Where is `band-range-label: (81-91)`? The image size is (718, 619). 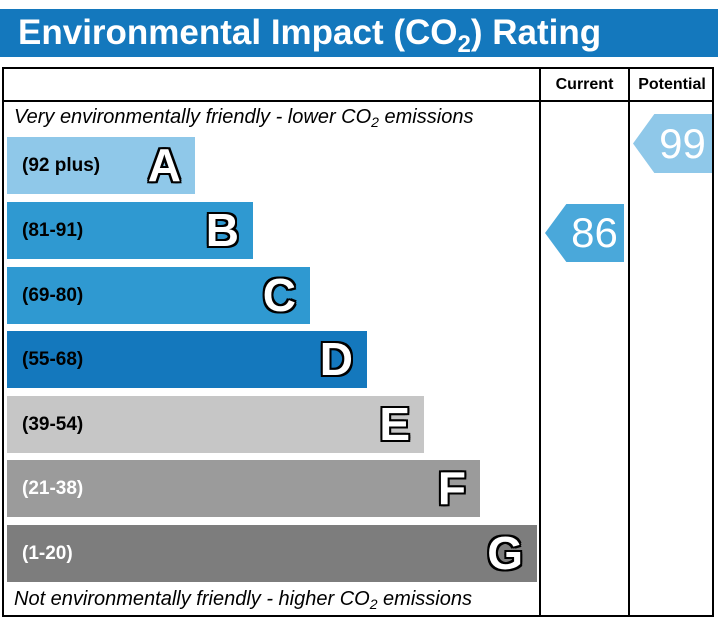 band-range-label: (81-91) is located at coordinates (53, 230).